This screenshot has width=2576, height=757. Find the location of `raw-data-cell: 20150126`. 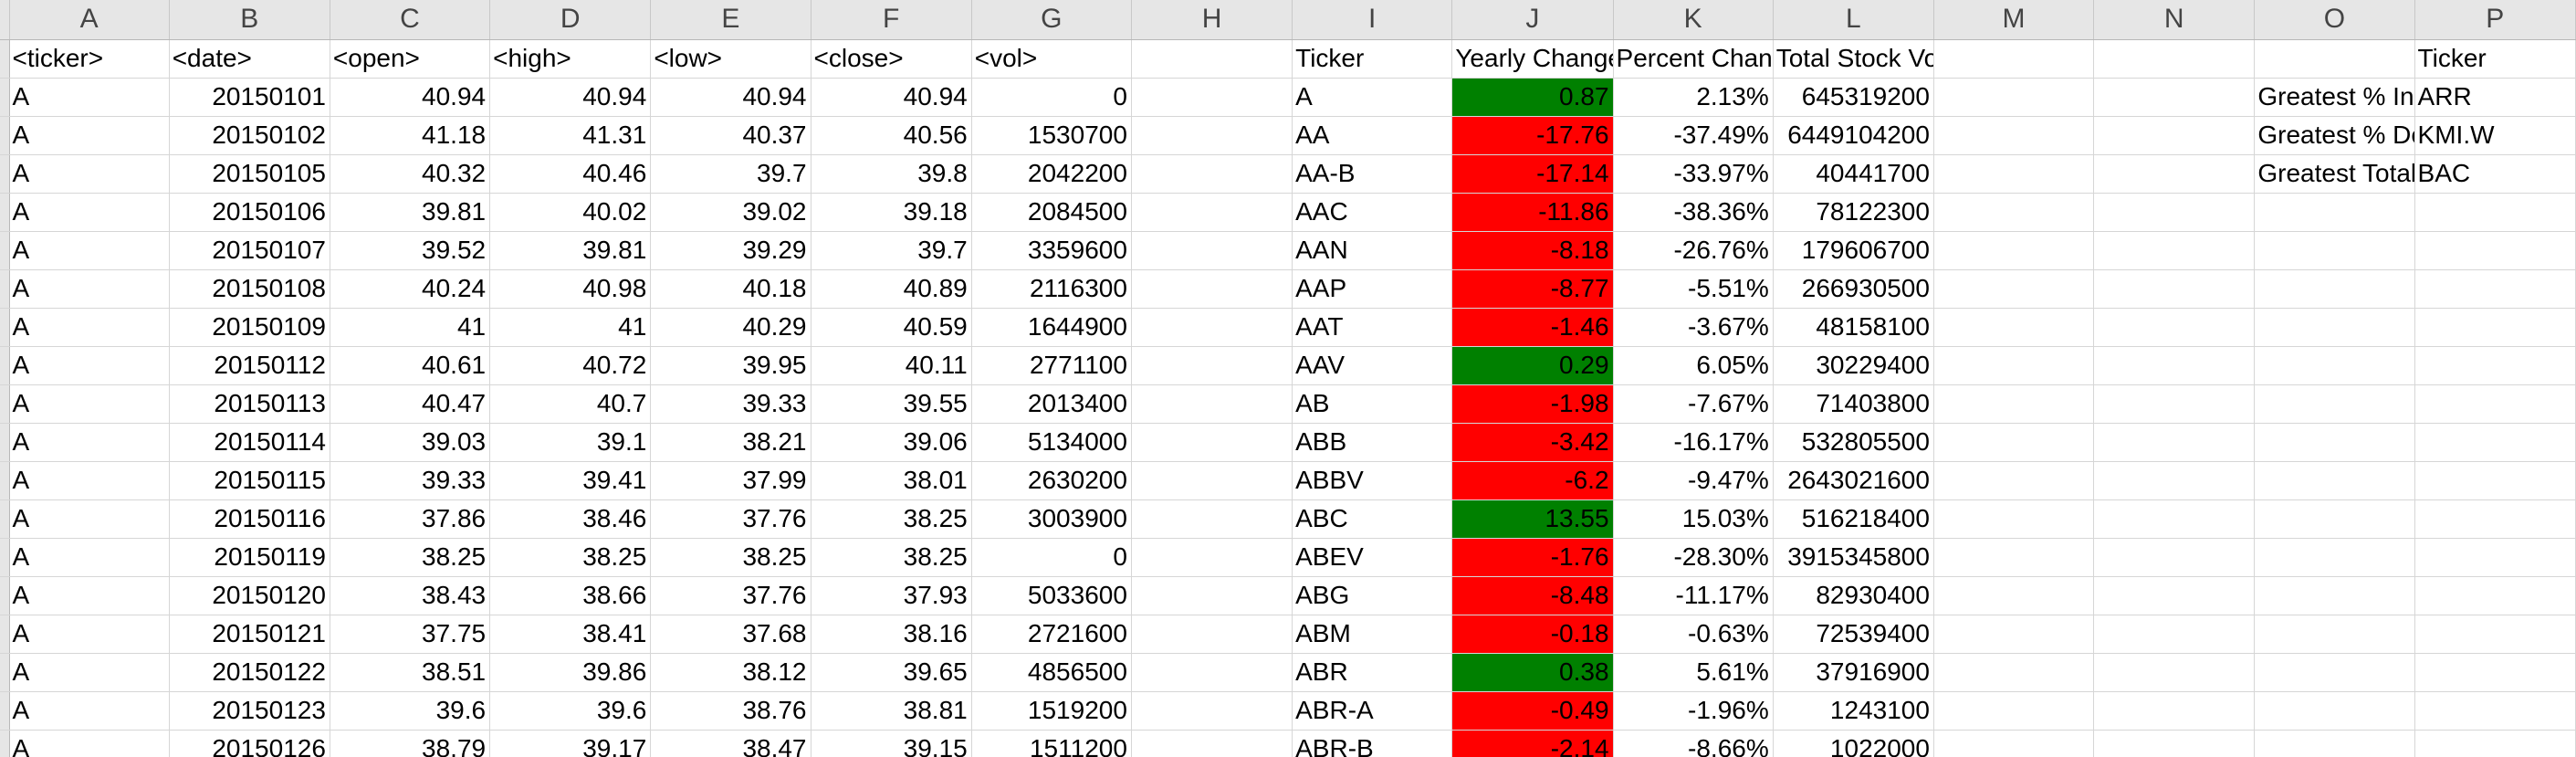

raw-data-cell: 20150126 is located at coordinates (250, 743).